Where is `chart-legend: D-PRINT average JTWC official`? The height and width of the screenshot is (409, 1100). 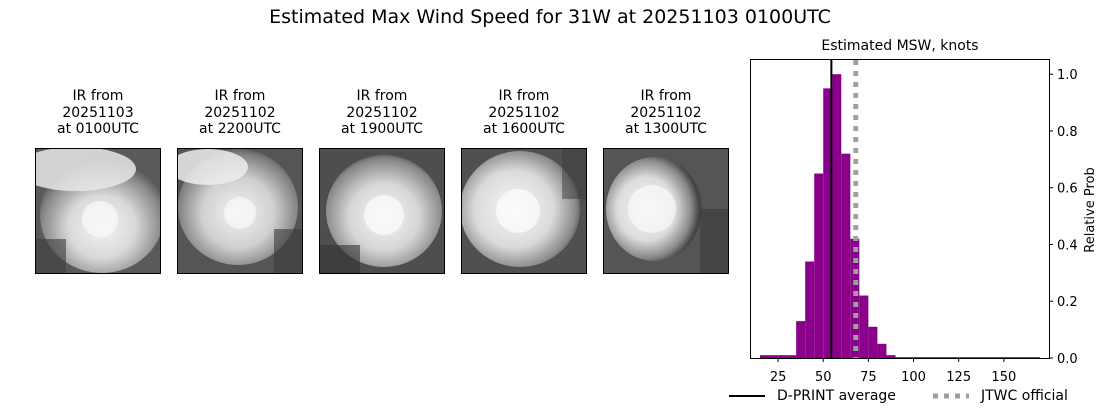
chart-legend: D-PRINT average JTWC official is located at coordinates (912, 397).